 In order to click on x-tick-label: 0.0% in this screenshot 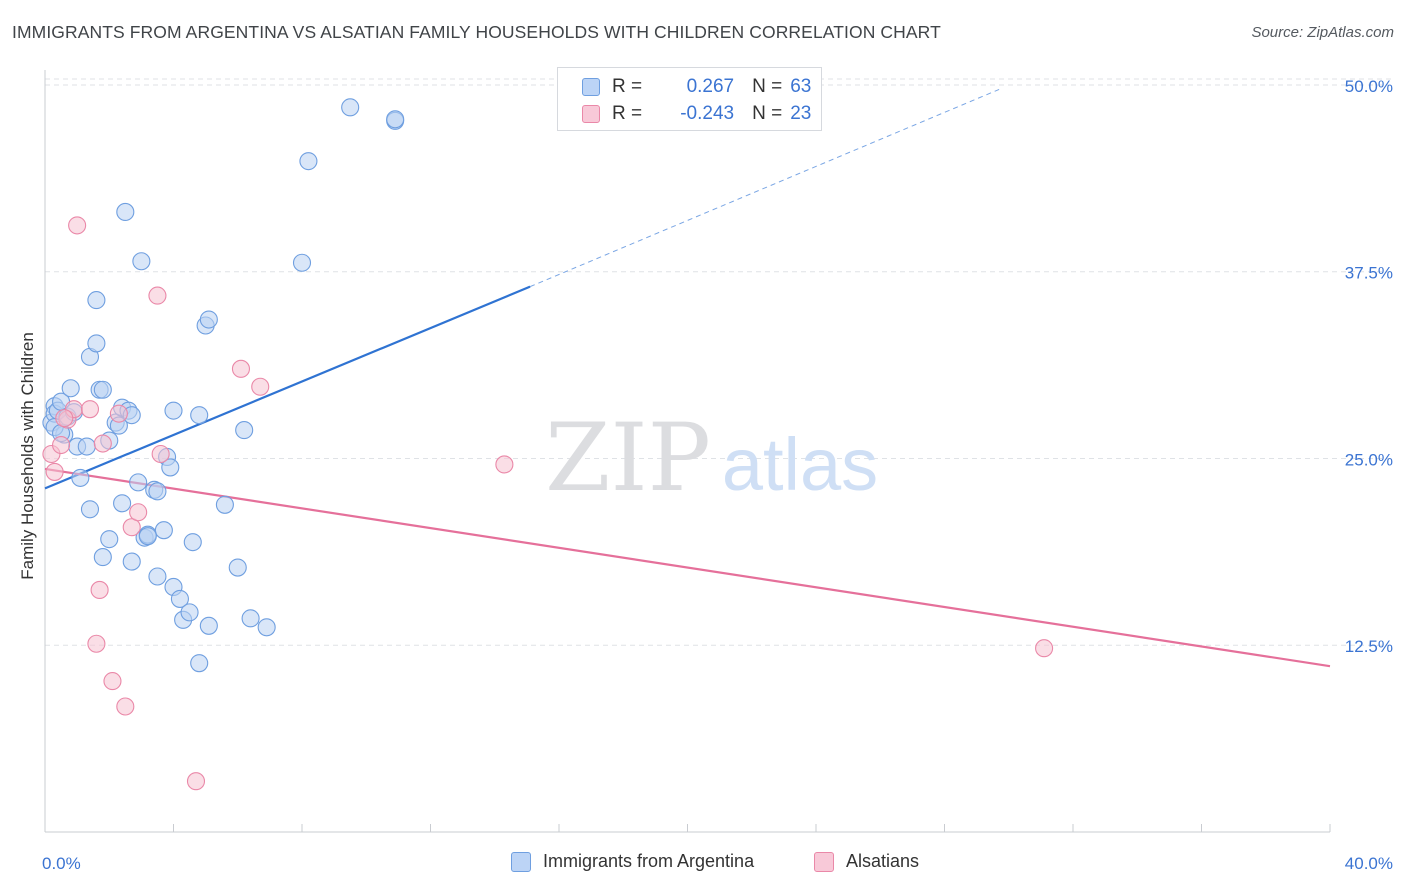, I will do `click(61, 863)`.